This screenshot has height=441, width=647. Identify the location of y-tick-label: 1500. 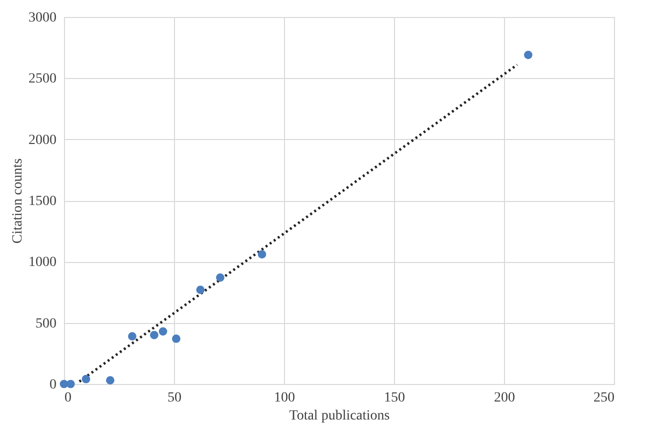
(42, 201).